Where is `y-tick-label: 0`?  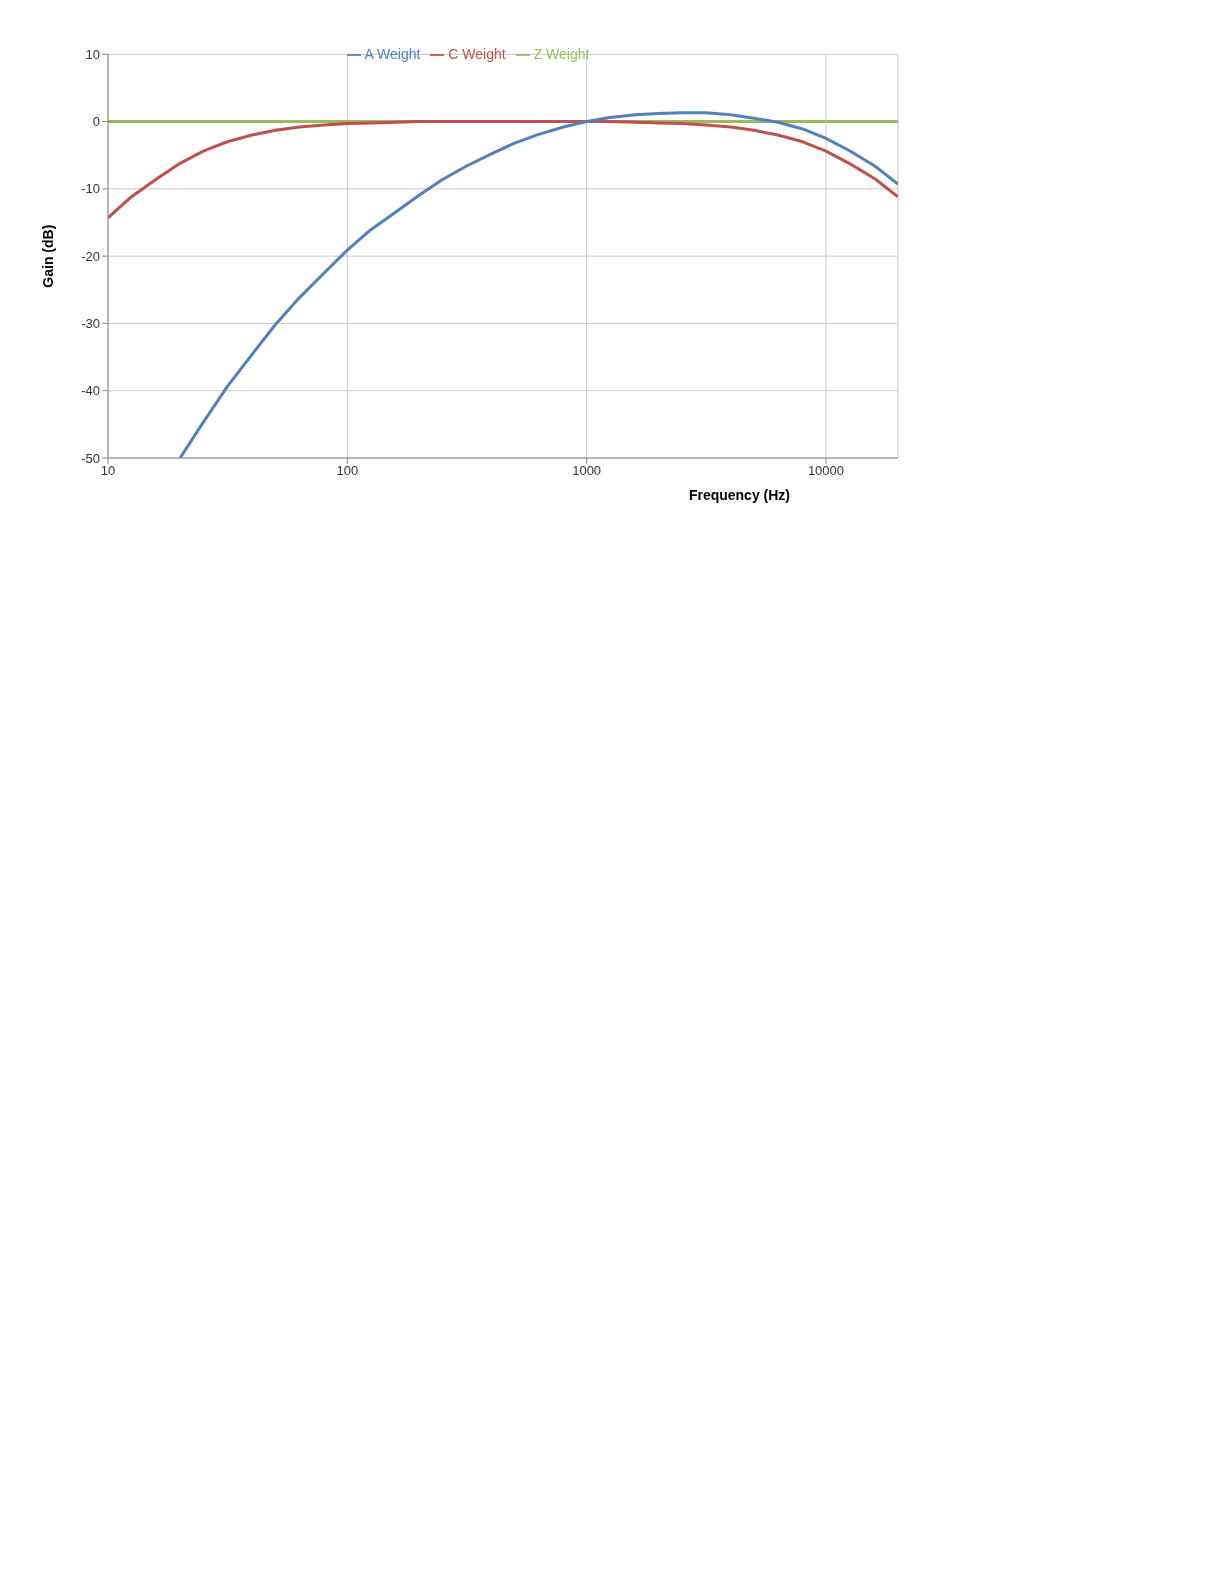 y-tick-label: 0 is located at coordinates (96, 122).